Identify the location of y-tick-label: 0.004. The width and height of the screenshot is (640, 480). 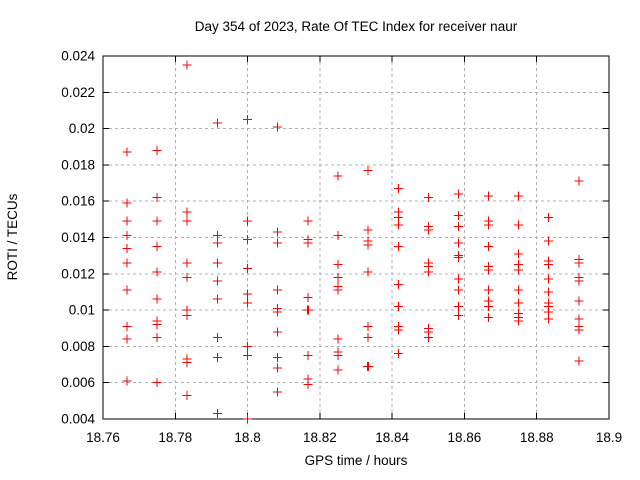
(78, 419).